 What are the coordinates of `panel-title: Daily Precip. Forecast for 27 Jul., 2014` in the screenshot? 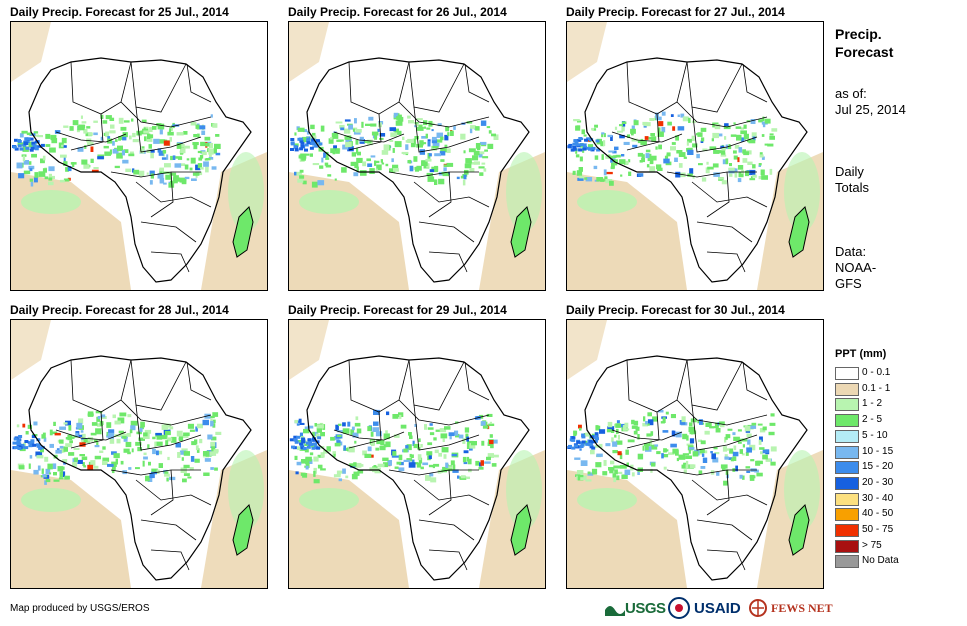 It's located at (675, 12).